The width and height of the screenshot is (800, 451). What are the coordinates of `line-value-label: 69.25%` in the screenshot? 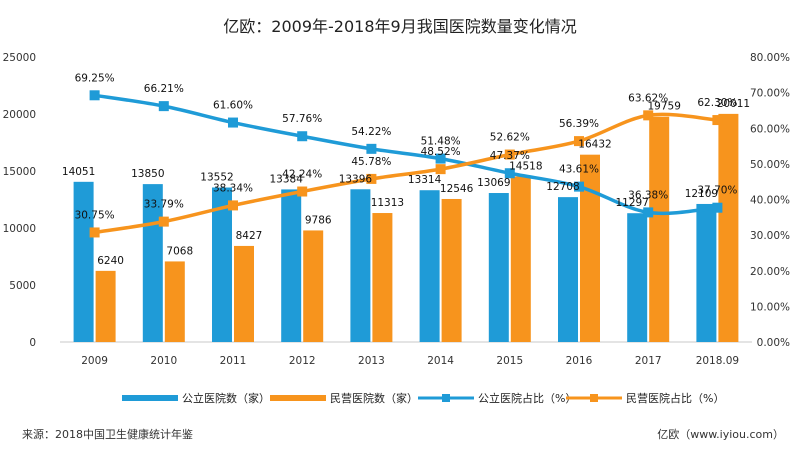 It's located at (95, 78).